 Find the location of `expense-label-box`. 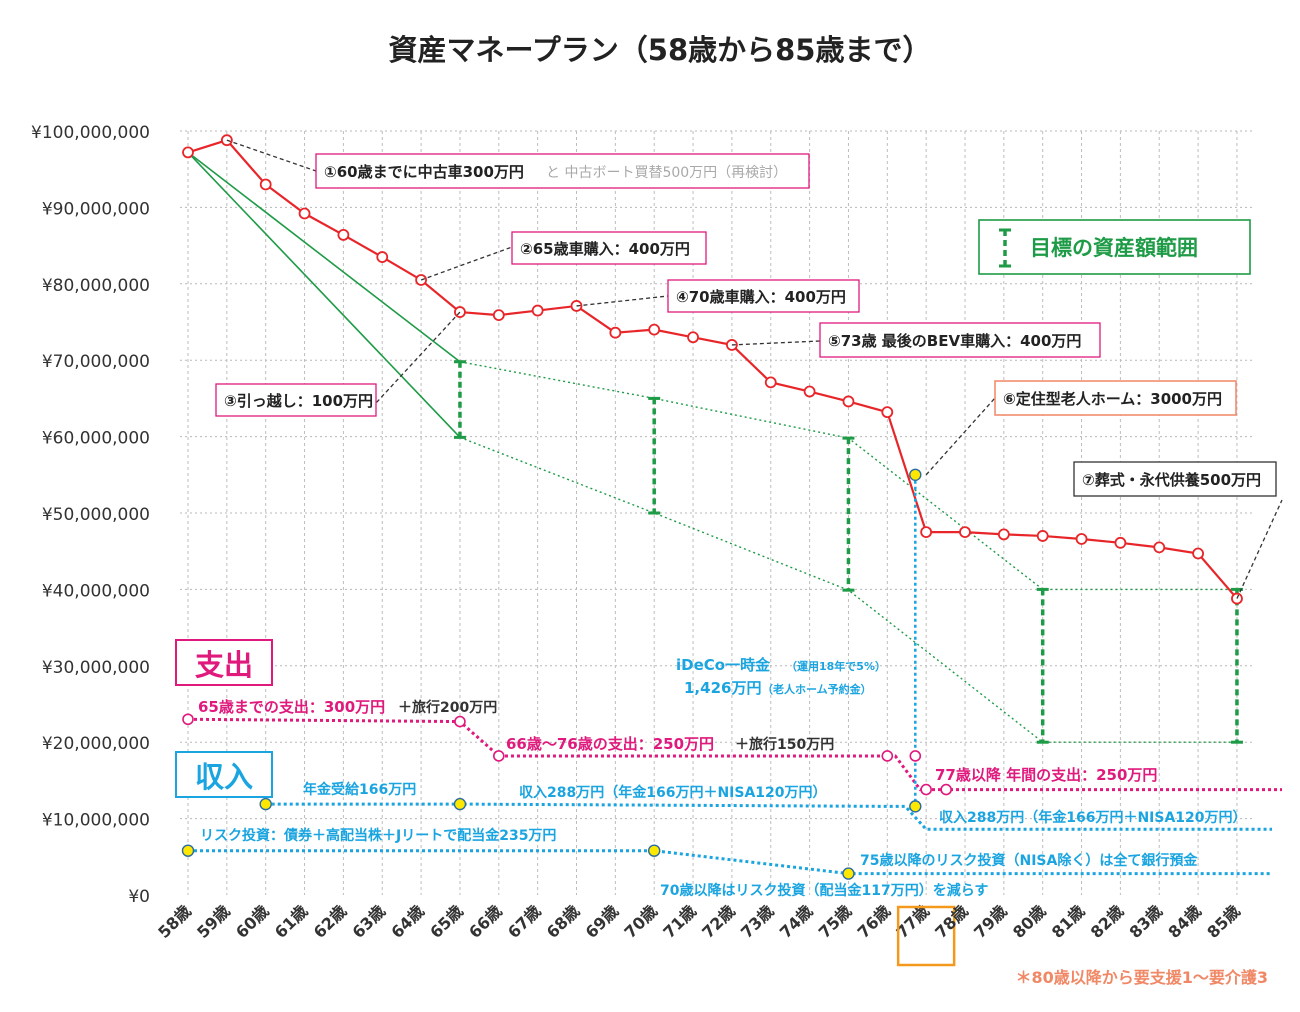

expense-label-box is located at coordinates (224, 662).